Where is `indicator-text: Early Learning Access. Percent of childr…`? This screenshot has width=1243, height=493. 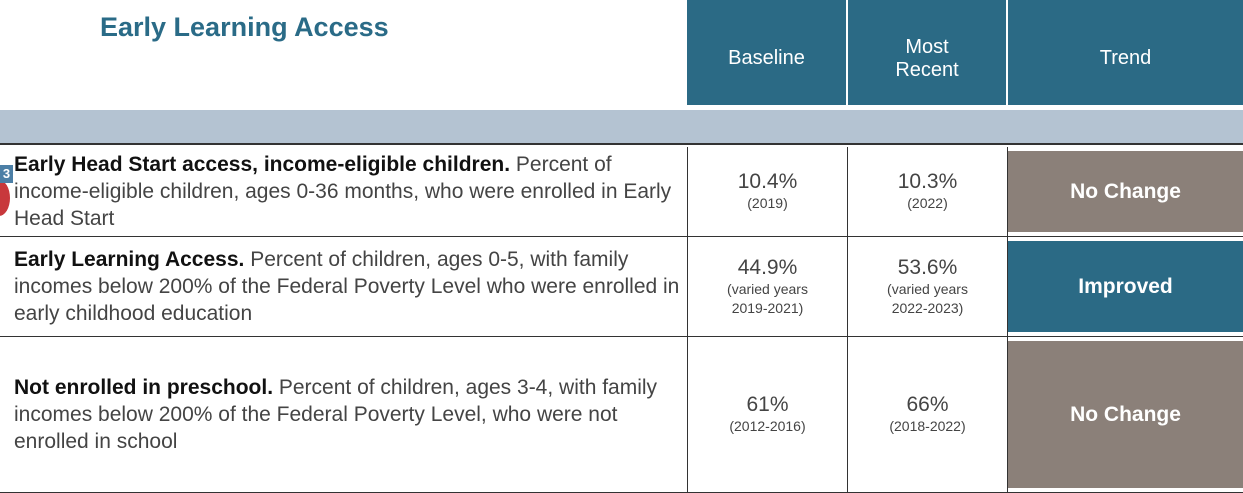
indicator-text: Early Learning Access. Percent of childr… is located at coordinates (349, 287).